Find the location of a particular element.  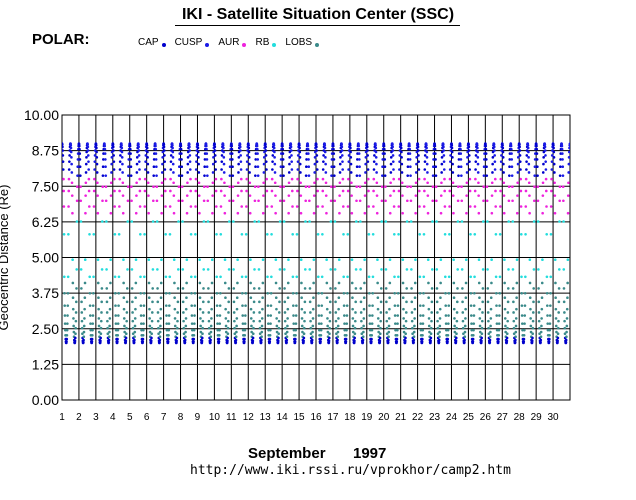

legend-label: CUSP is located at coordinates (188, 42).